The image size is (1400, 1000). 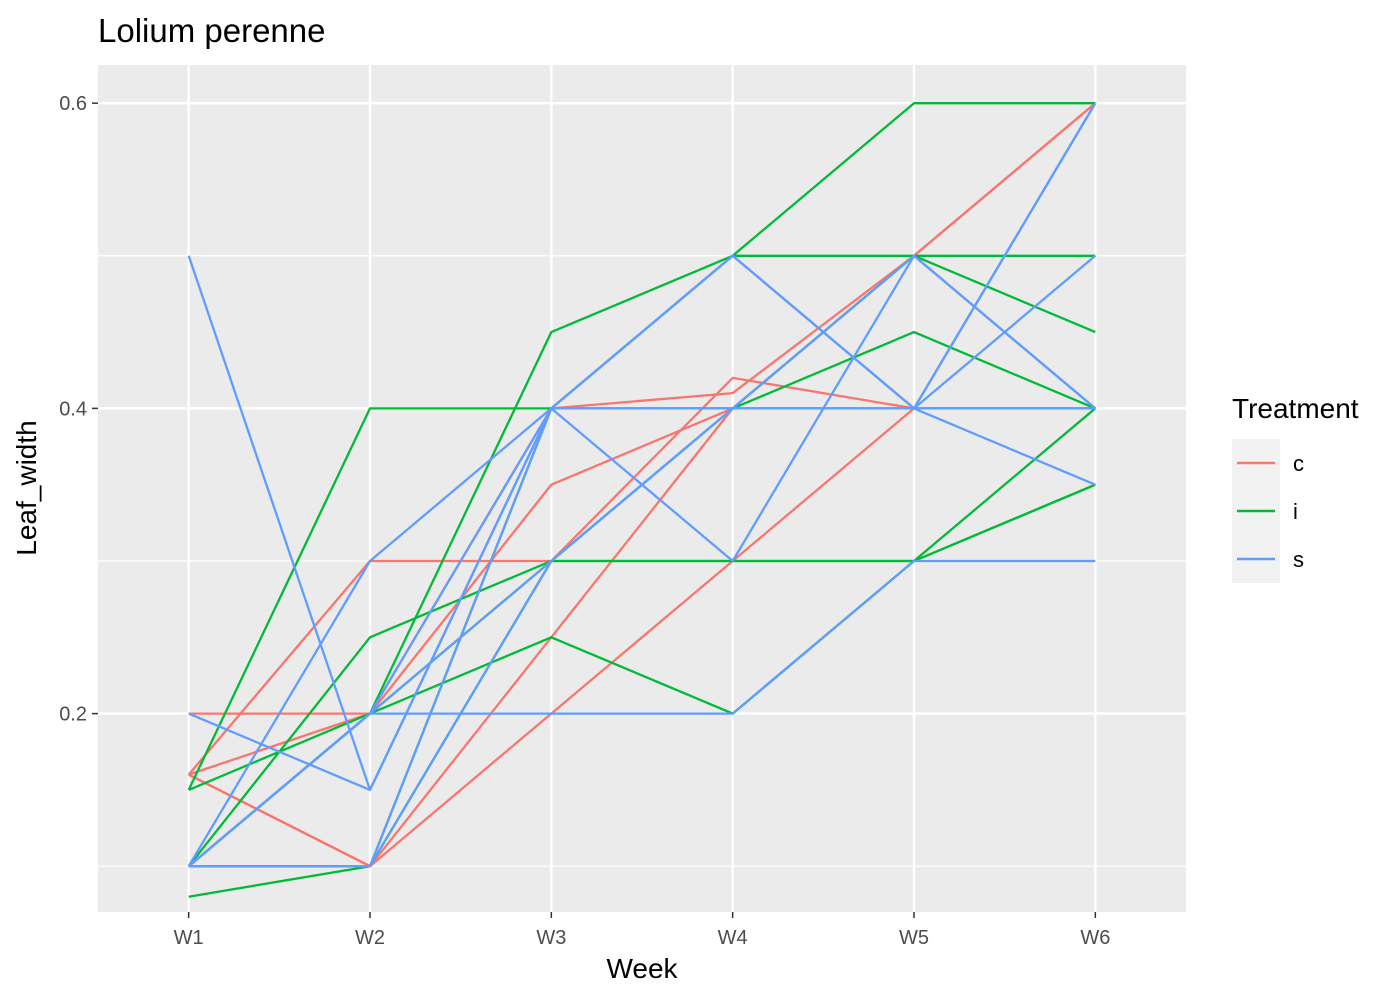 I want to click on x-tick-label: W1, so click(x=189, y=938).